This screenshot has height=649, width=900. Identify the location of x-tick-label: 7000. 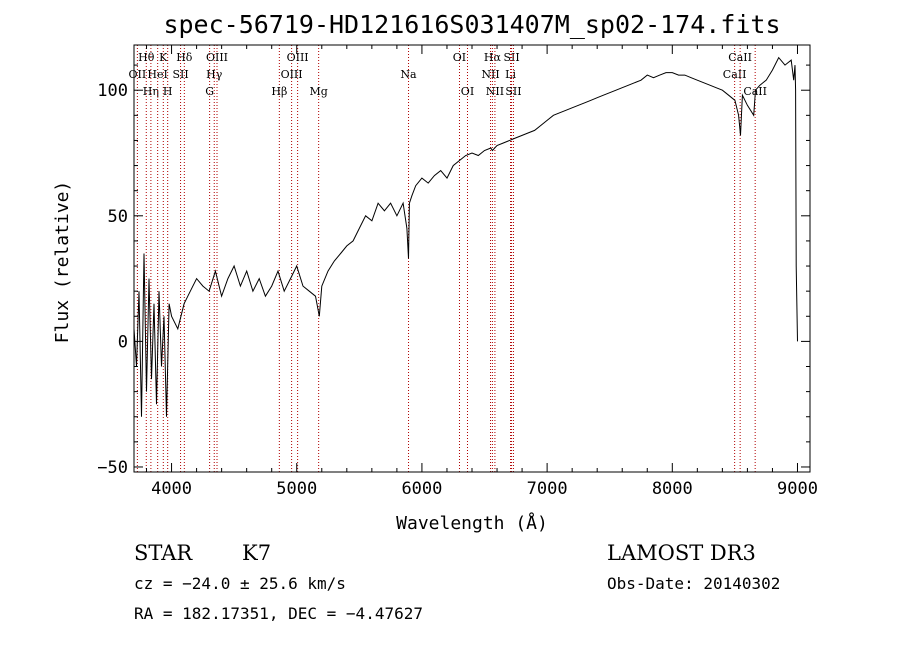
(547, 489).